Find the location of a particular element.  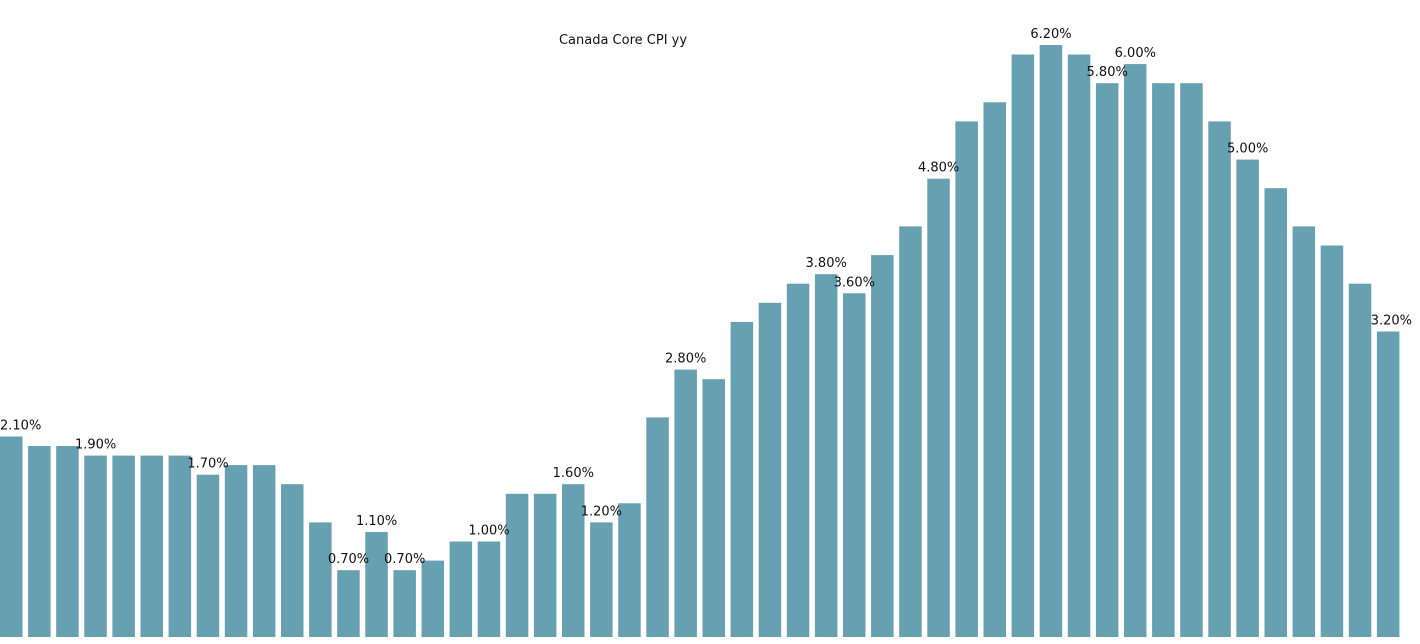

data-label: 1.00% is located at coordinates (488, 531).